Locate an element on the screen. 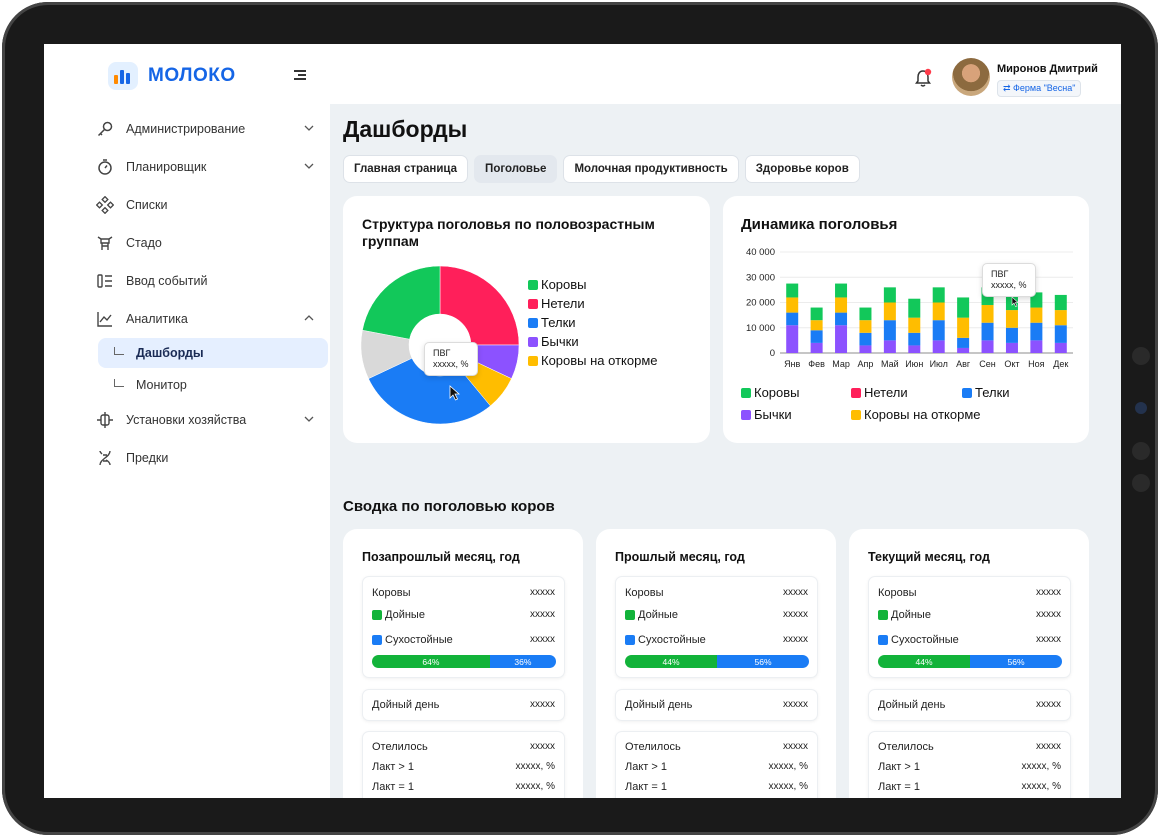 This screenshot has width=1160, height=837. tab-home: Главная страница is located at coordinates (406, 169).